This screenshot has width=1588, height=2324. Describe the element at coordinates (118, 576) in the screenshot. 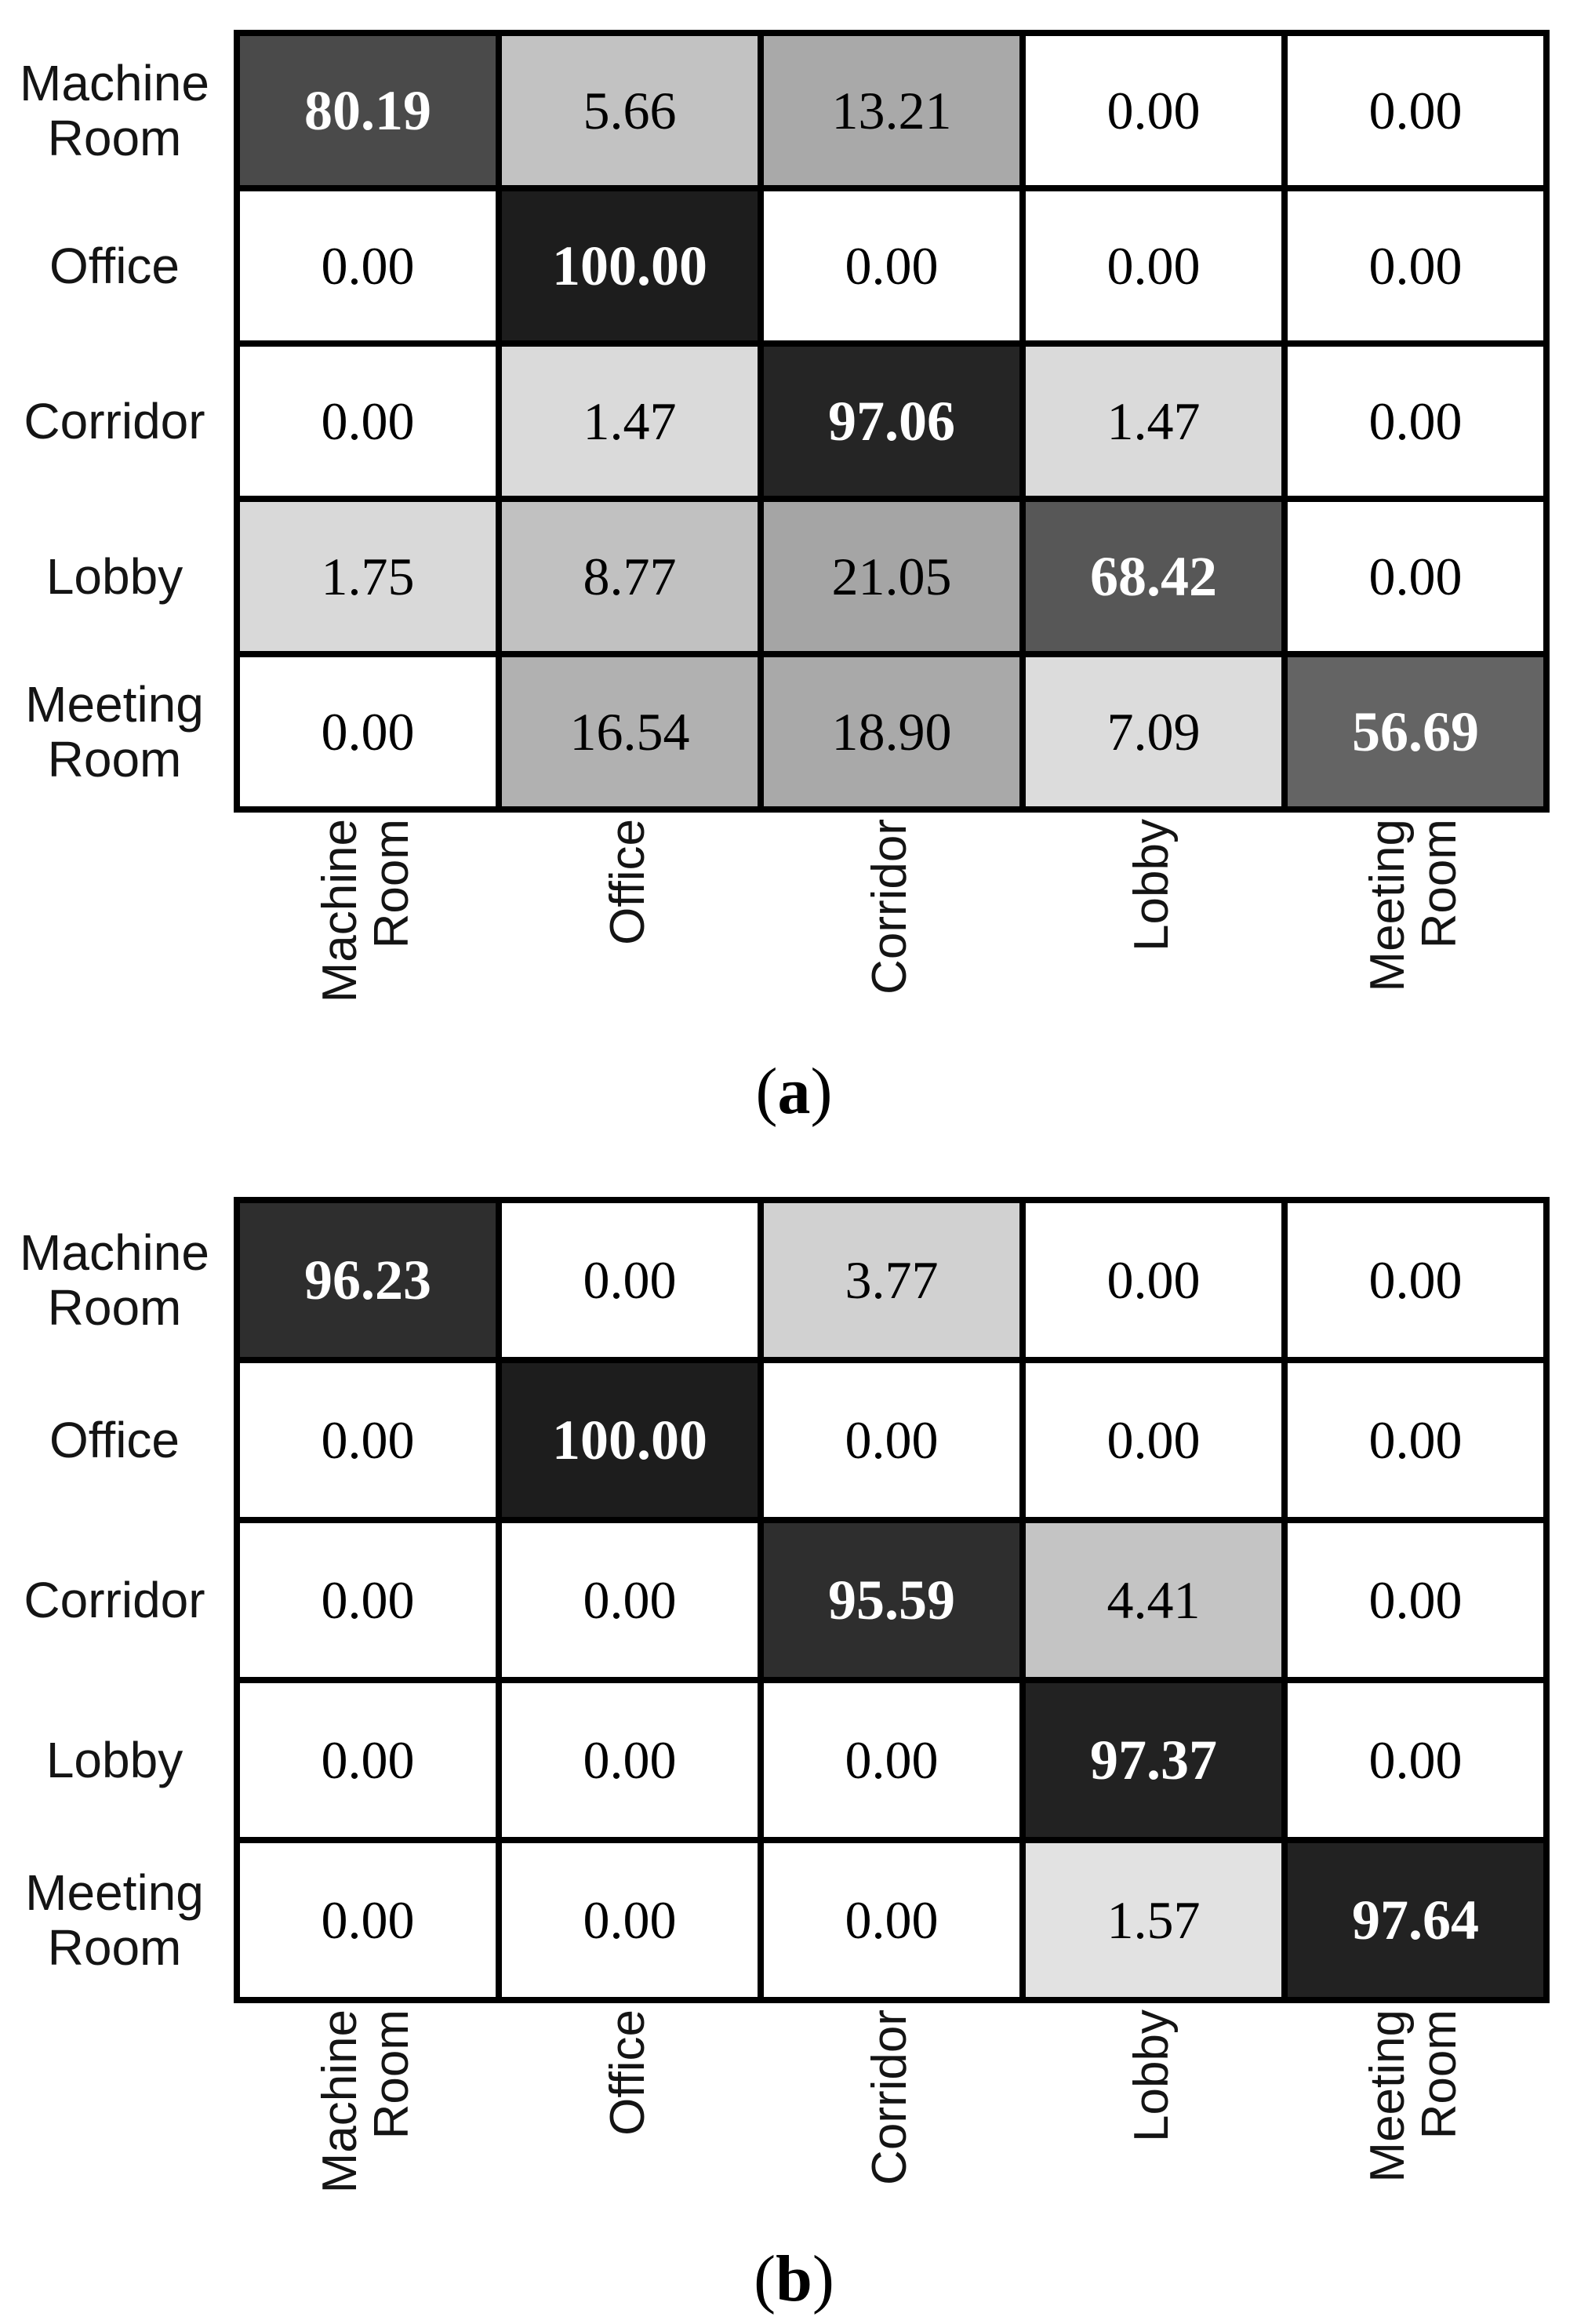

I see `row-label: Lobby` at that location.